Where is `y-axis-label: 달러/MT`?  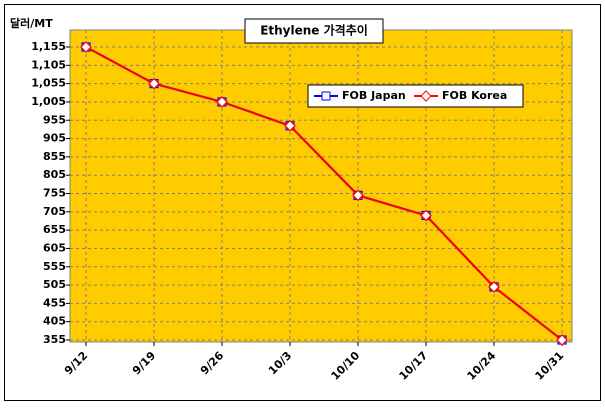 y-axis-label: 달러/MT is located at coordinates (31, 23).